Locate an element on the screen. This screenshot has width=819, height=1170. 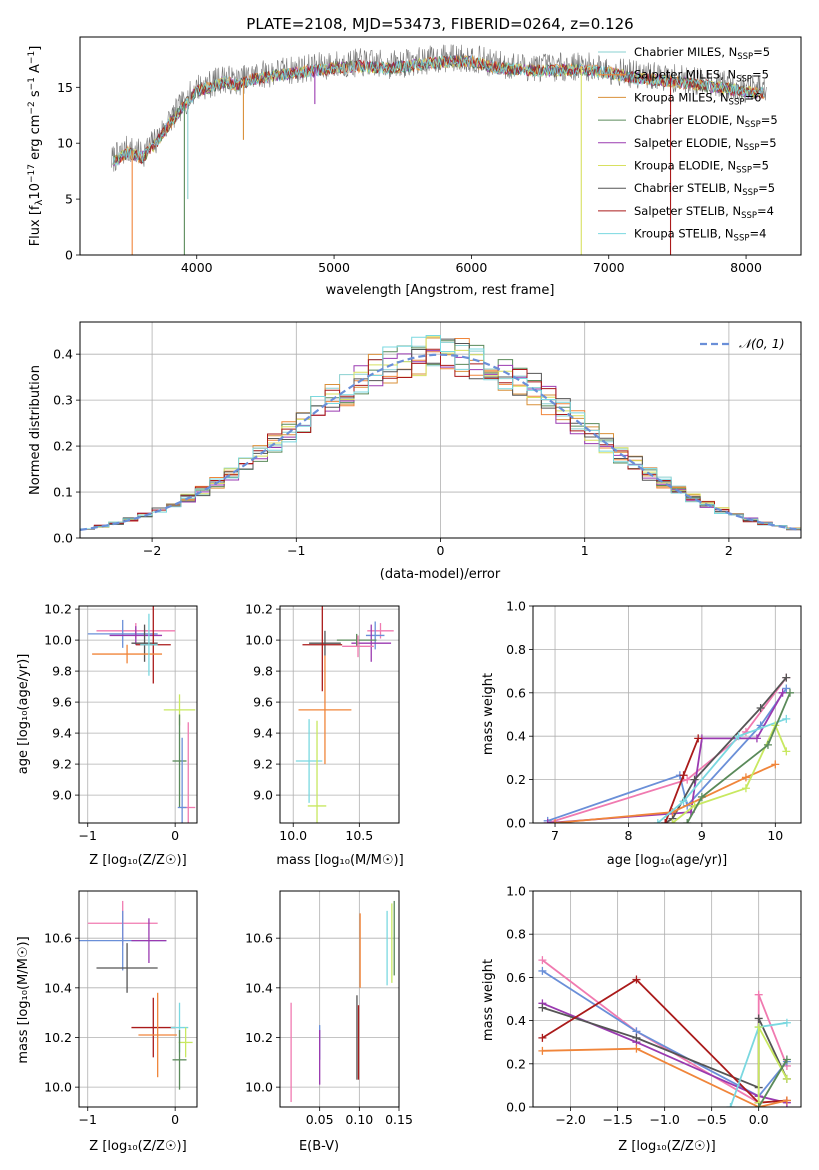
spectrum-ylabel-h: −1 is located at coordinates (32, 83).